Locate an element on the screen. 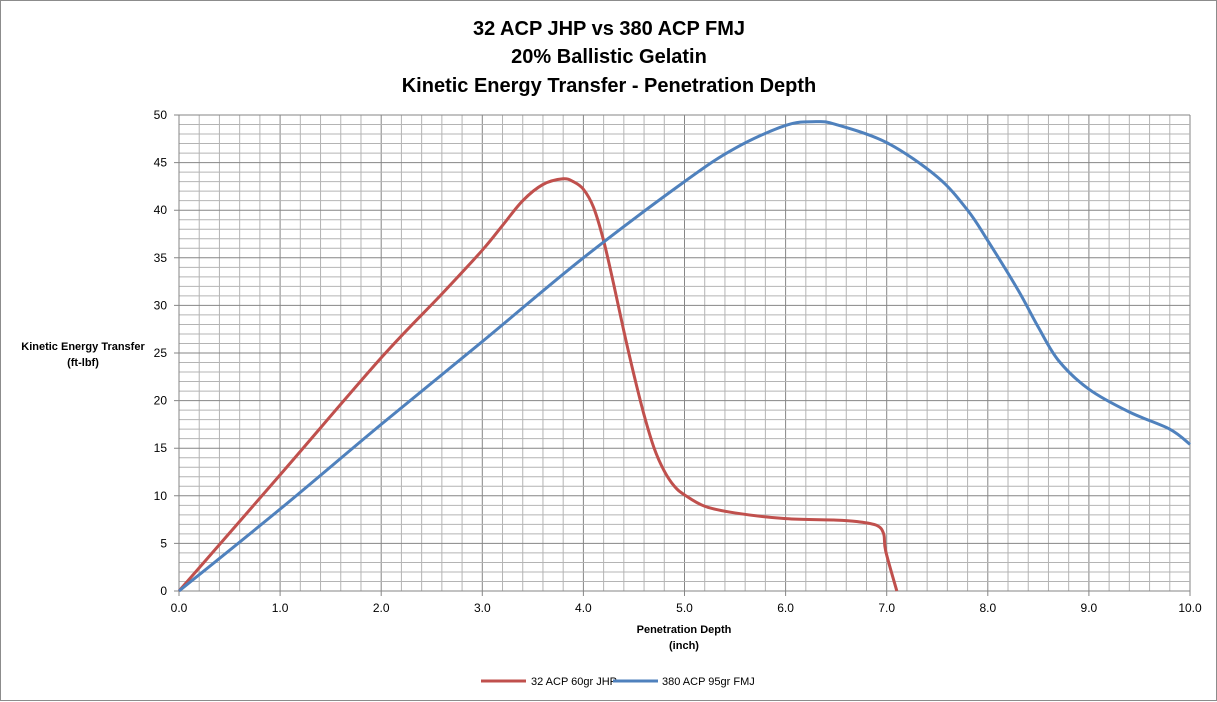 The width and height of the screenshot is (1217, 702). y-tick-label: 35 is located at coordinates (161, 258).